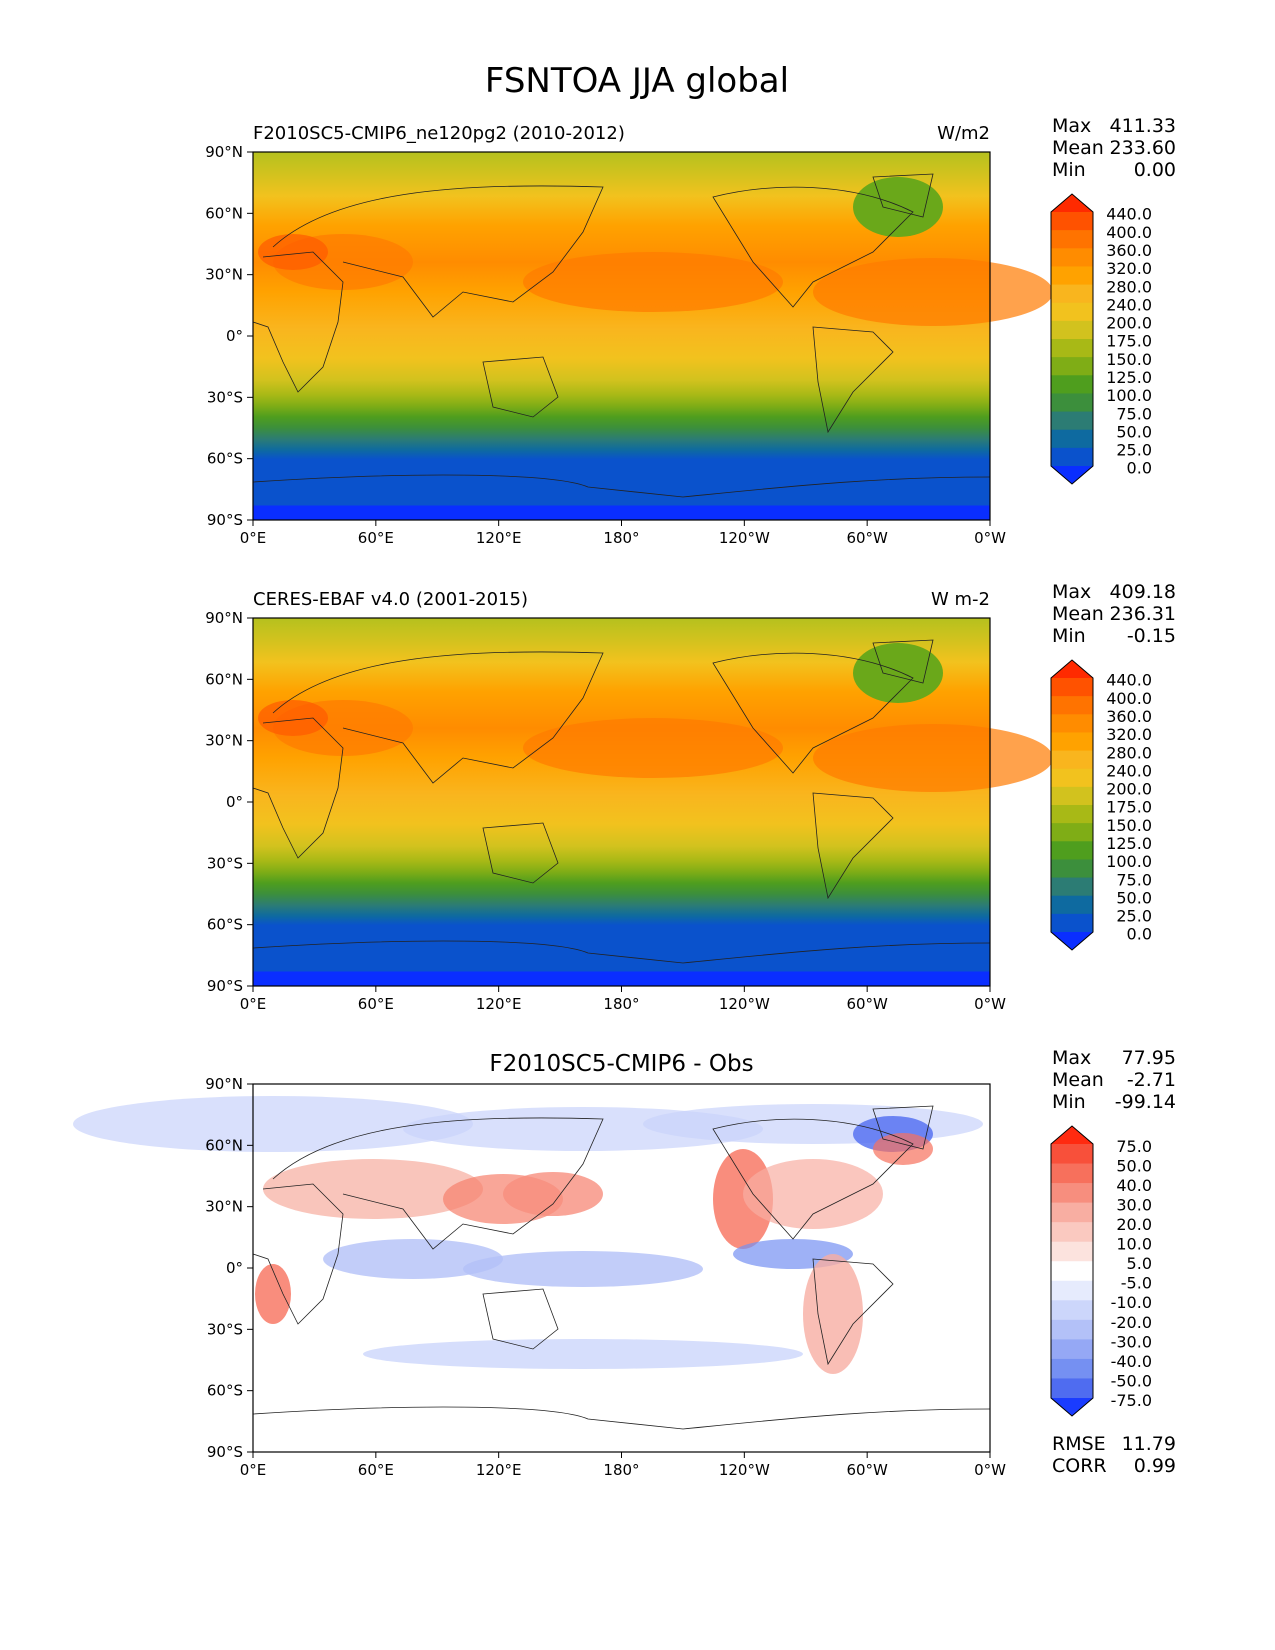  Describe the element at coordinates (1131, 1361) in the screenshot. I see `colorbar-level-label: -40.0` at that location.